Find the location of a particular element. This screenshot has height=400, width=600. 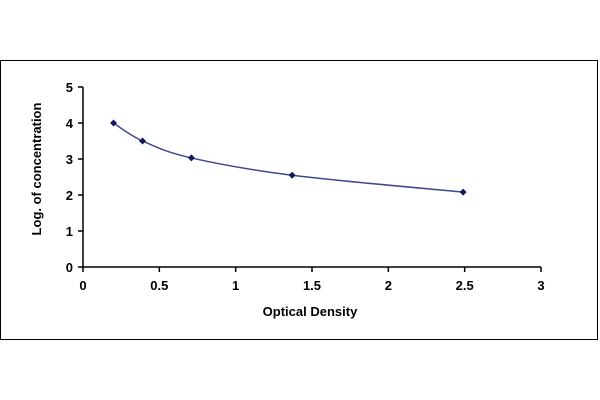

x-tick-label: 2.5 is located at coordinates (465, 285).